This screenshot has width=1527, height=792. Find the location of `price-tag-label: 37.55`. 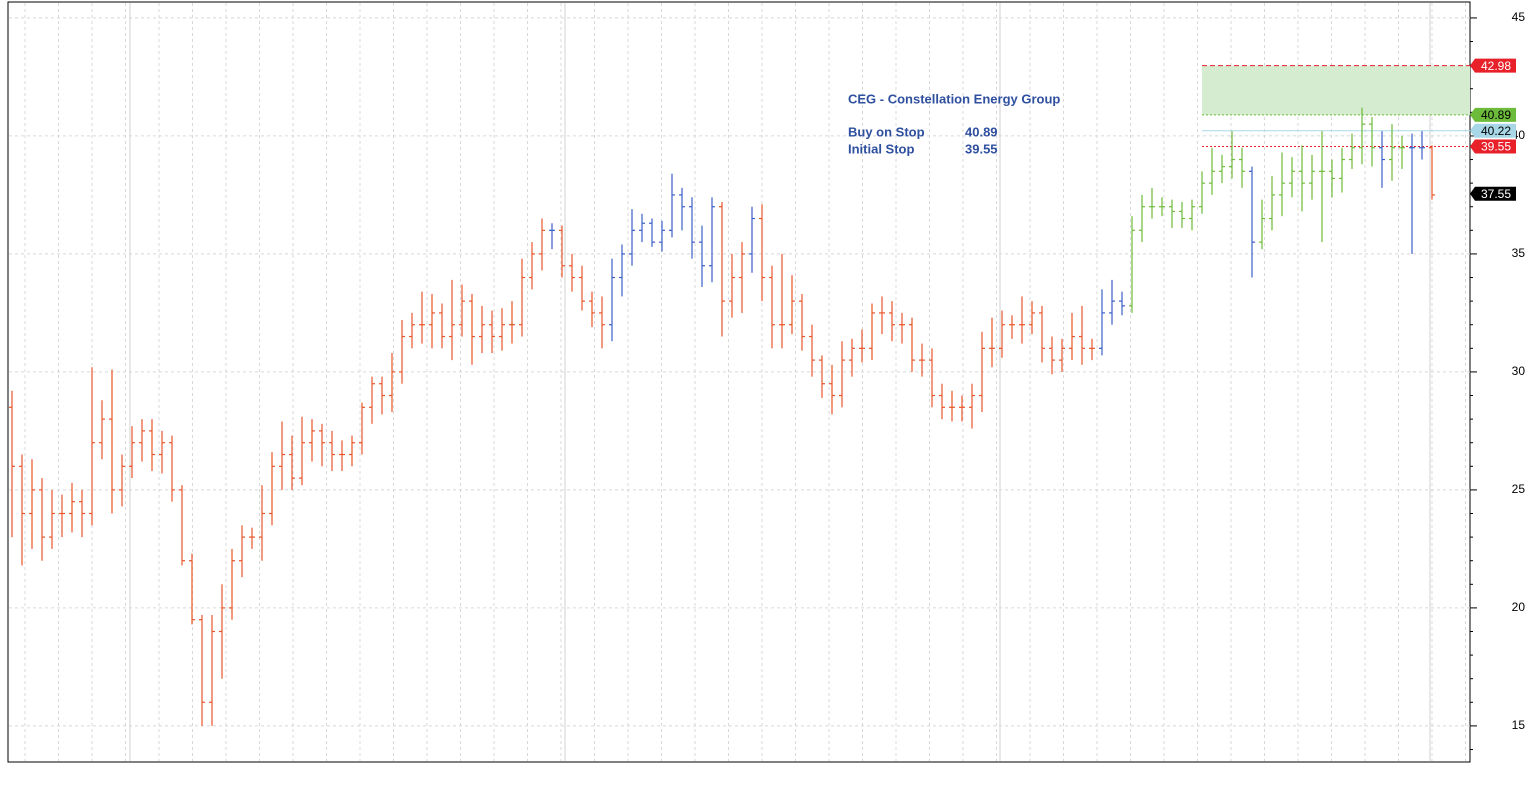

price-tag-label: 37.55 is located at coordinates (1496, 194).